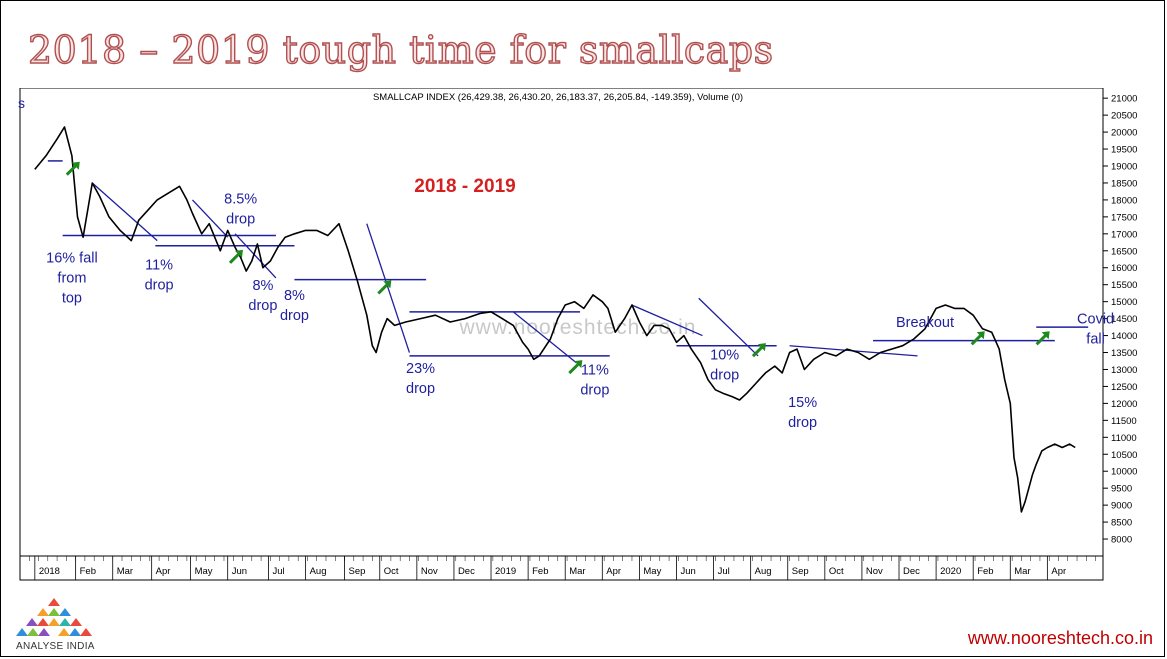  I want to click on y-tick-label: 11000, so click(1124, 438).